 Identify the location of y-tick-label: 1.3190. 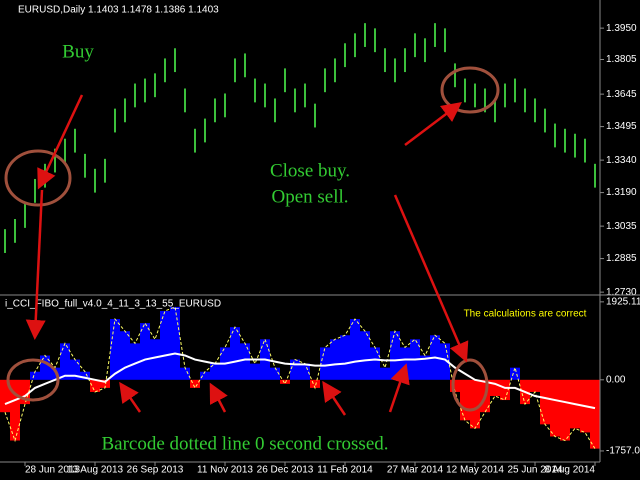
(621, 192).